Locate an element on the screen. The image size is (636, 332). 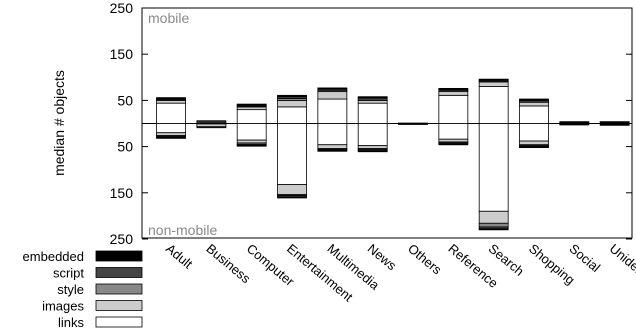
legend-swatch-embedded is located at coordinates (119, 256).